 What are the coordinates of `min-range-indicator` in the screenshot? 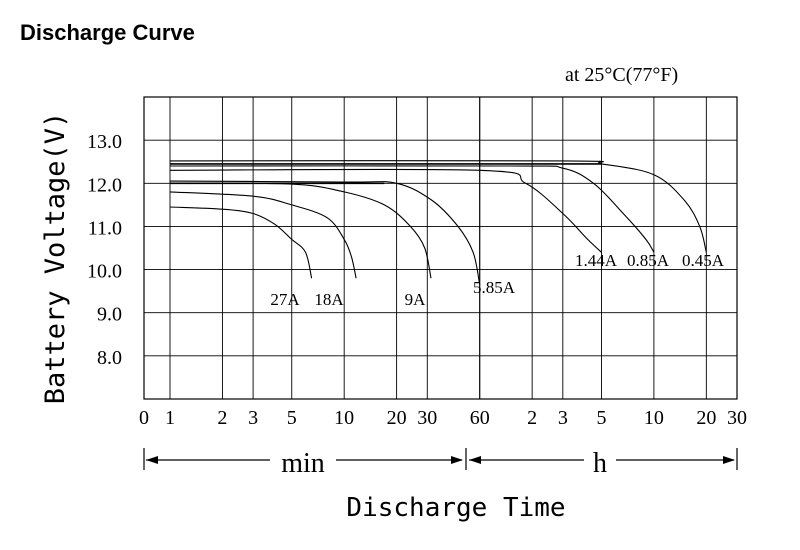 It's located at (303, 459).